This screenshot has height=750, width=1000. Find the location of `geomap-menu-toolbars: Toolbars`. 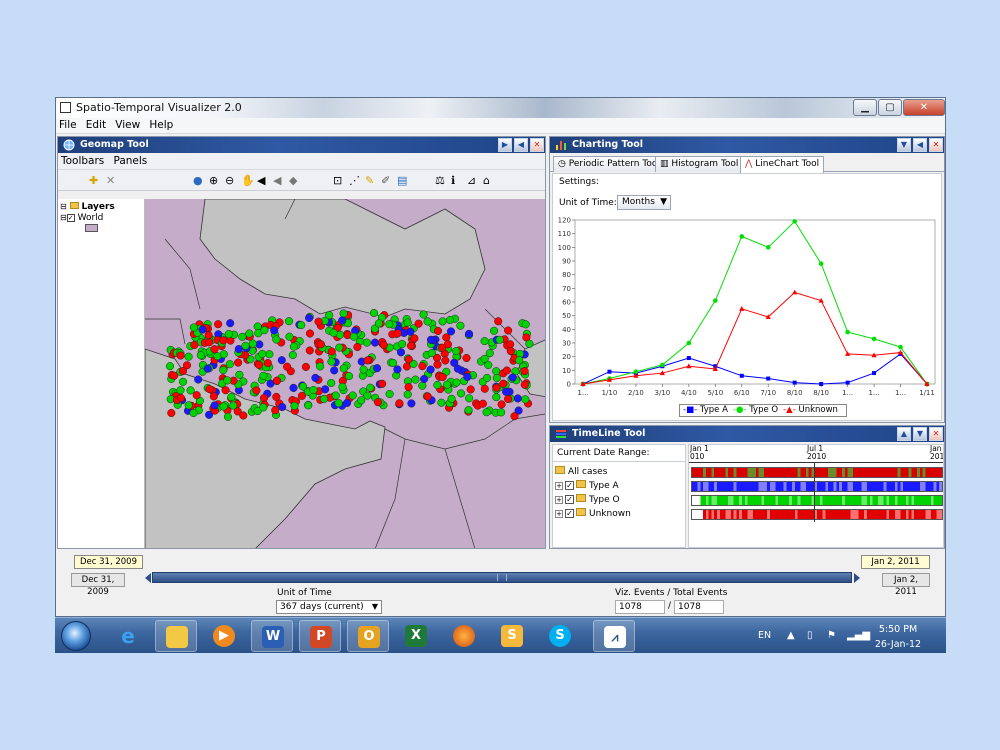

geomap-menu-toolbars: Toolbars is located at coordinates (83, 161).